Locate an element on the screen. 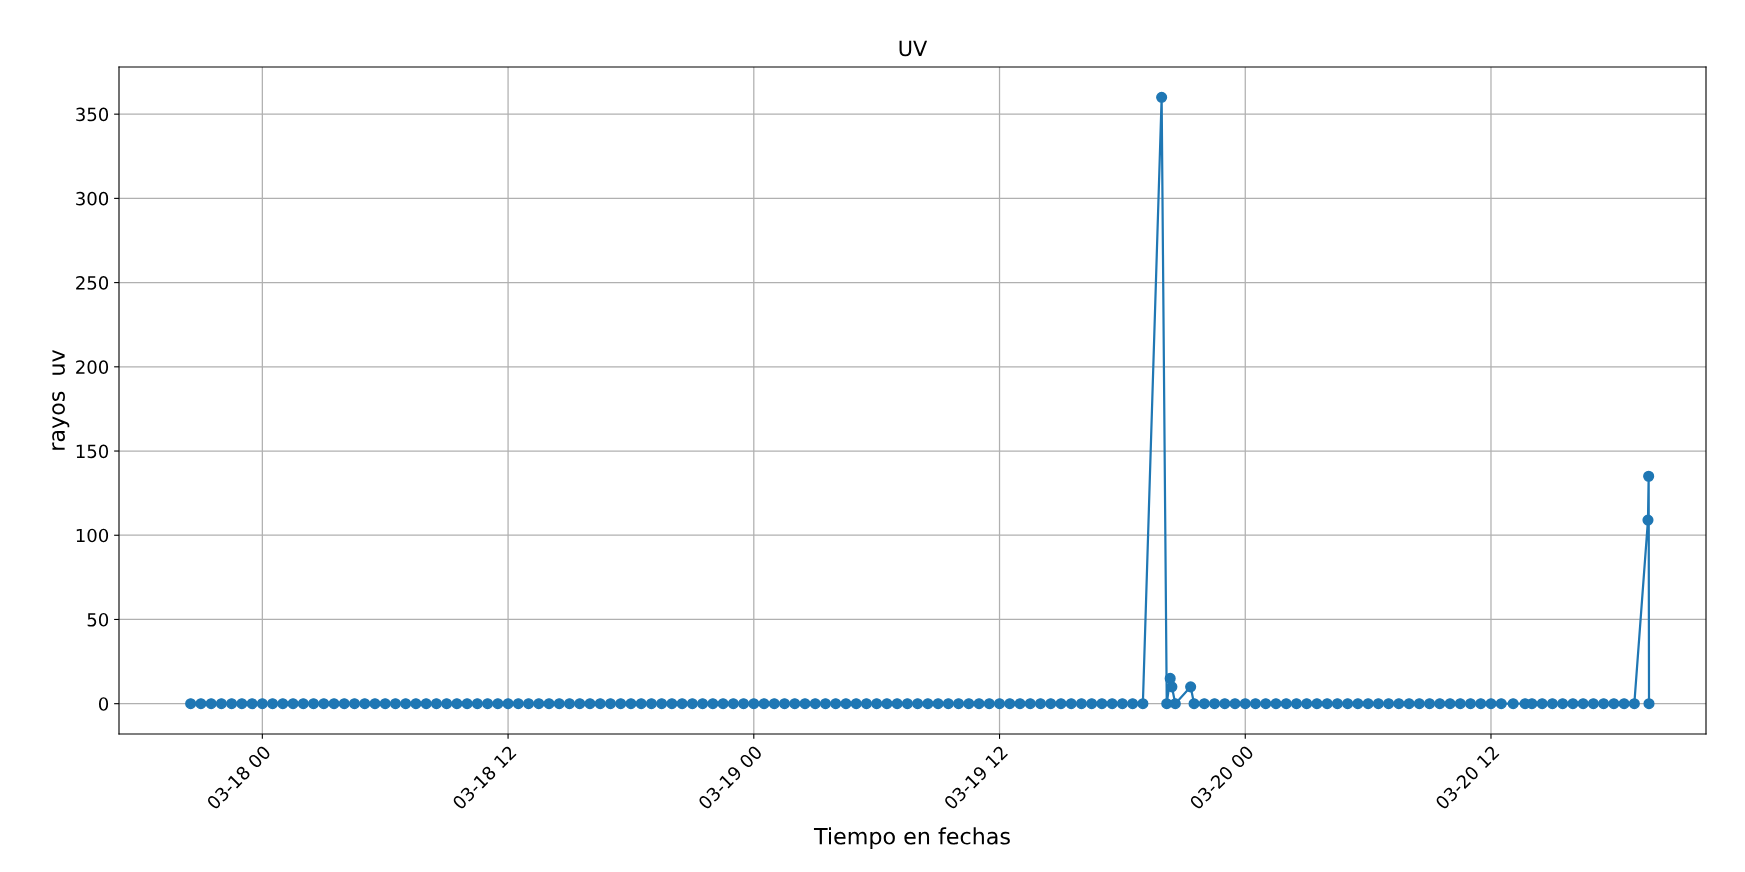  y-tick-label: 350 is located at coordinates (92, 114).